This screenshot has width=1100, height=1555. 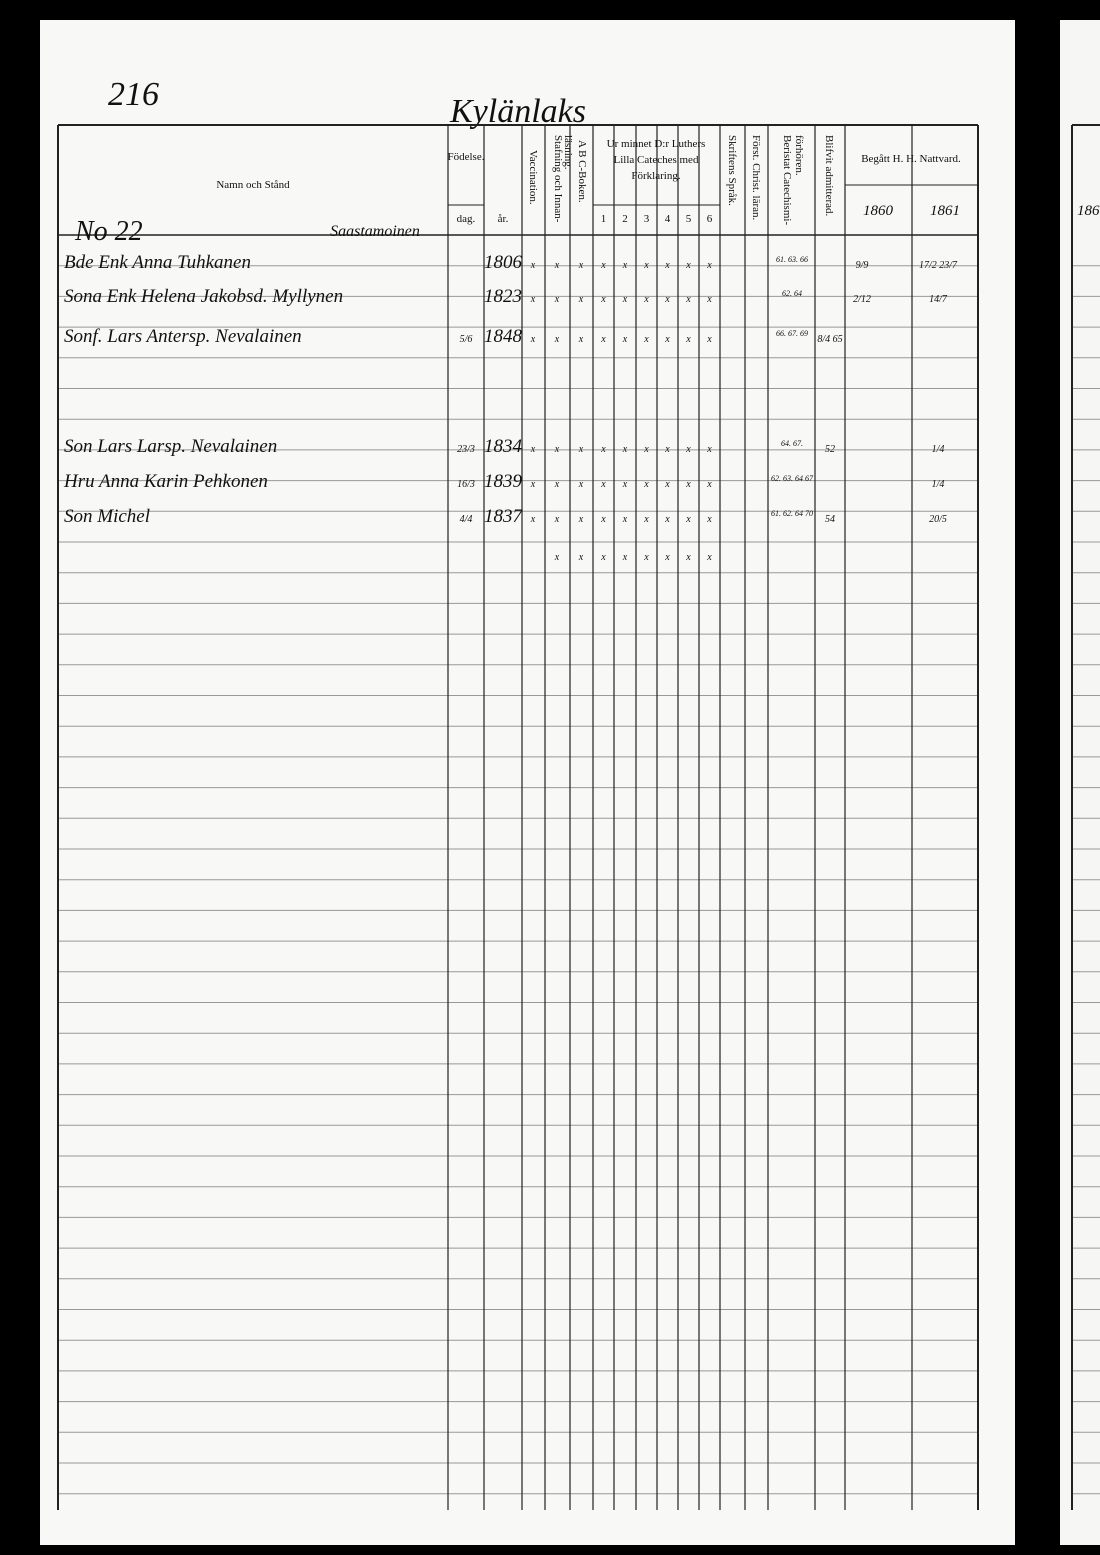 What do you see at coordinates (466, 157) in the screenshot?
I see `header-birth: Födelse.` at bounding box center [466, 157].